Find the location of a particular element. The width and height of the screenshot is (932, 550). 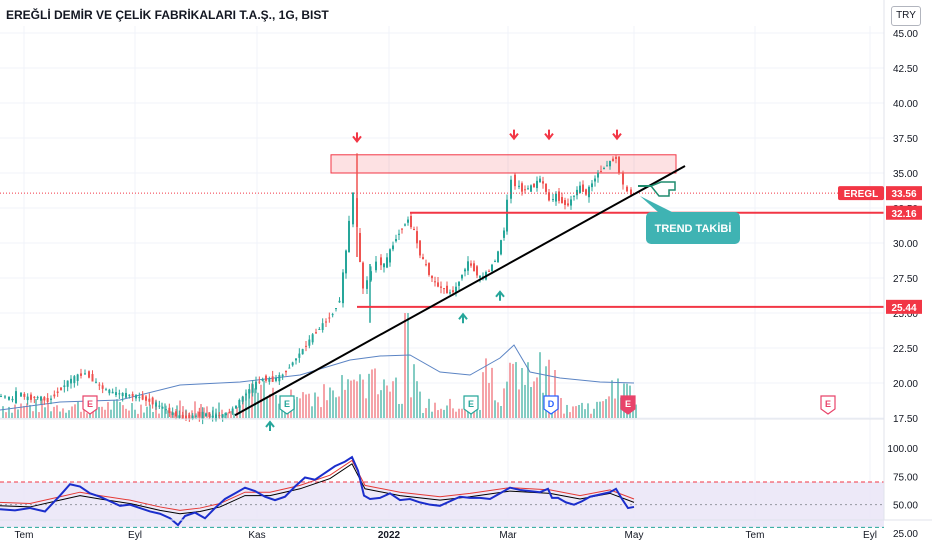

event-badge-letter: E is located at coordinates (471, 404).